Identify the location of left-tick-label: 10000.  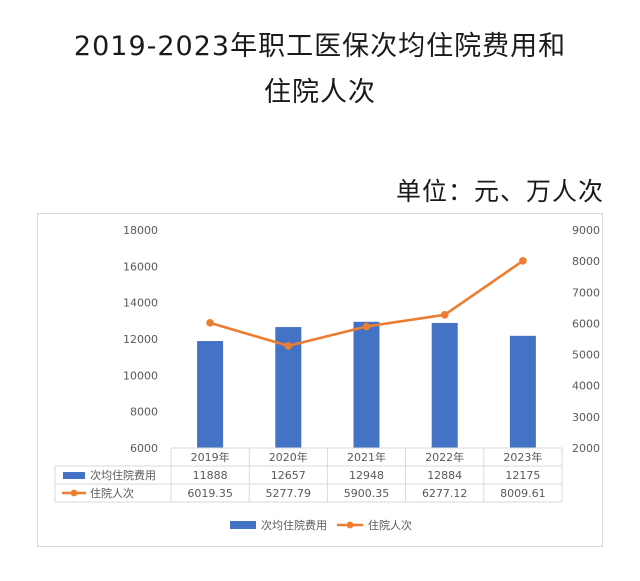
(140, 375).